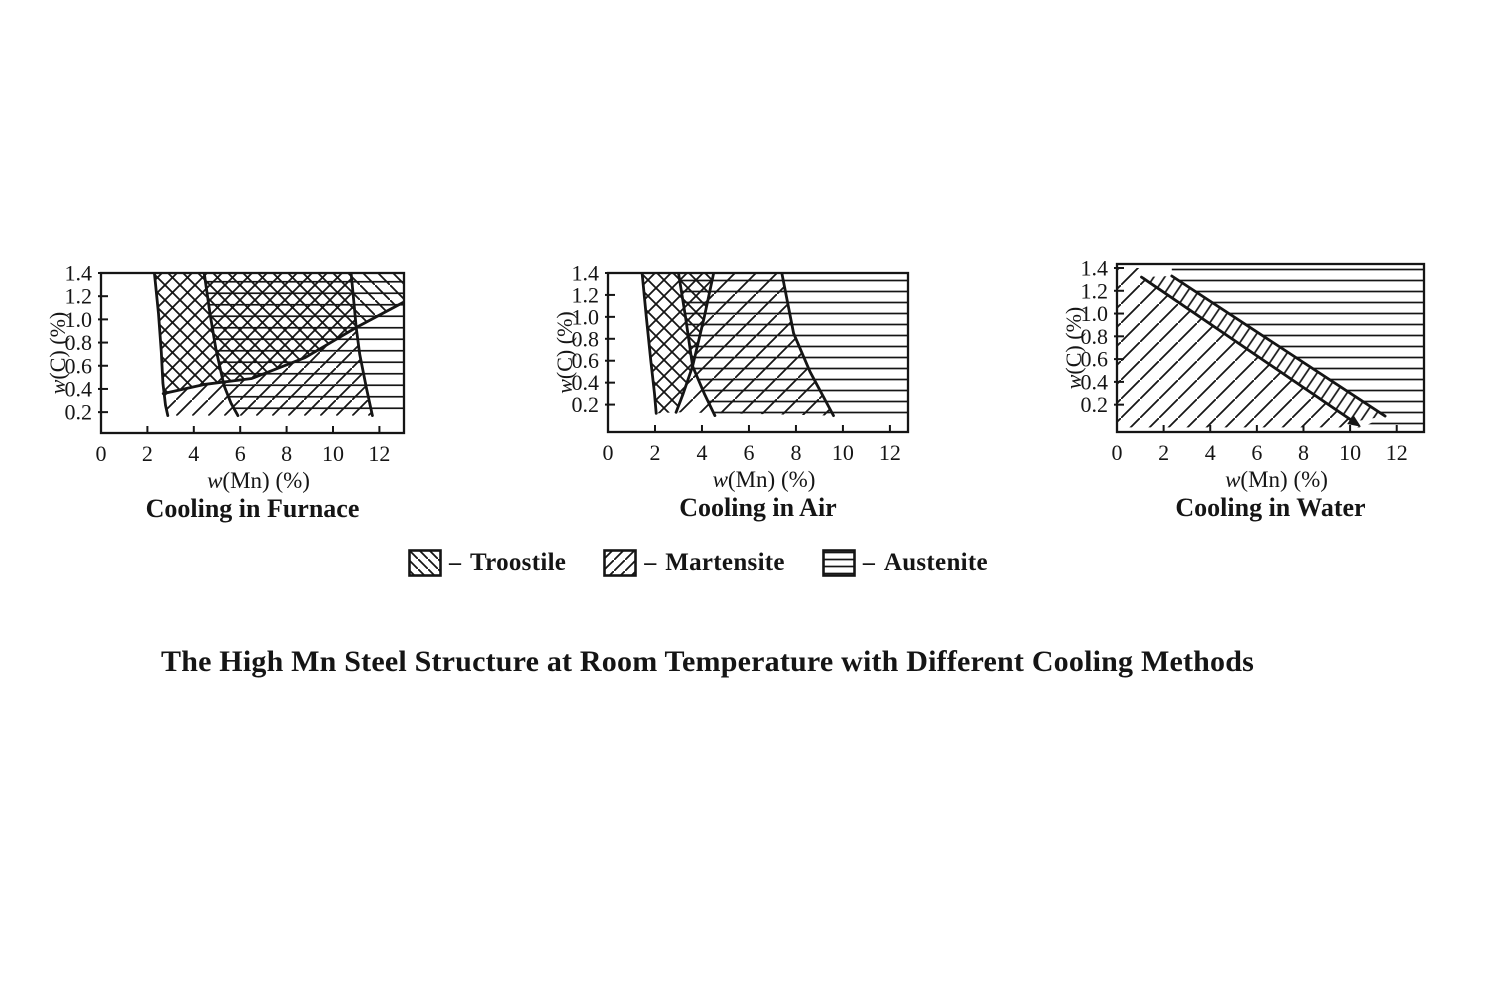 The image size is (1500, 1000). What do you see at coordinates (1270, 507) in the screenshot?
I see `chart-title: Cooling in Water` at bounding box center [1270, 507].